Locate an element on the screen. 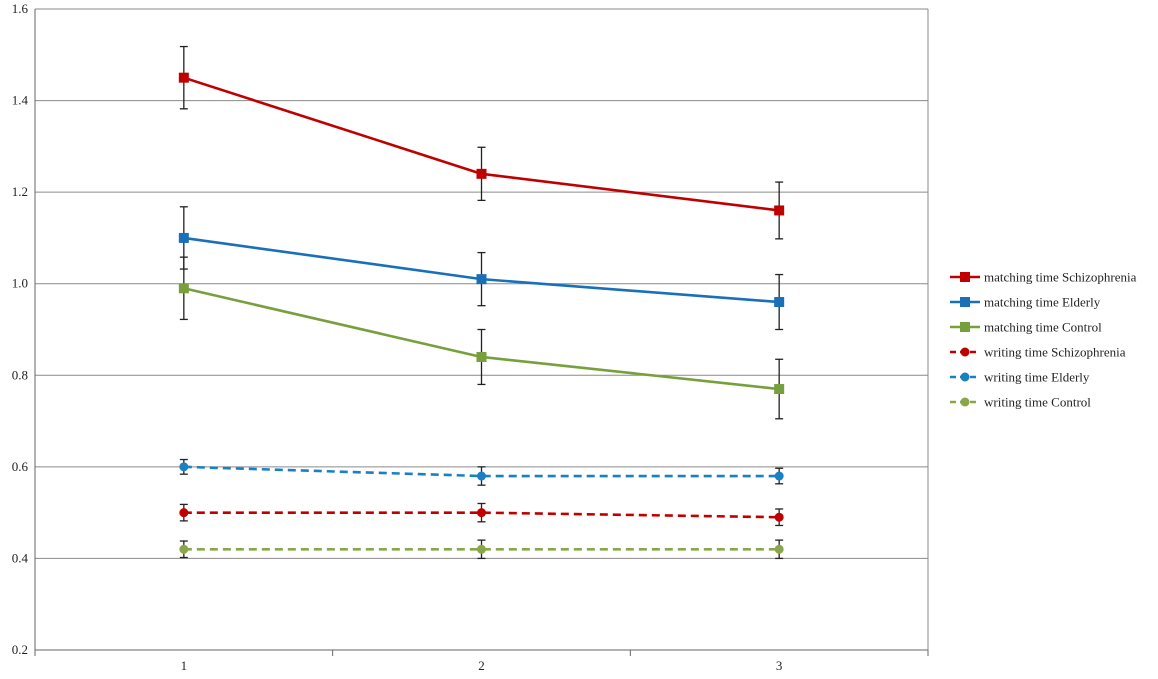 This screenshot has width=1158, height=679. x-axis-ticks: 1 2 3 is located at coordinates (481, 661).